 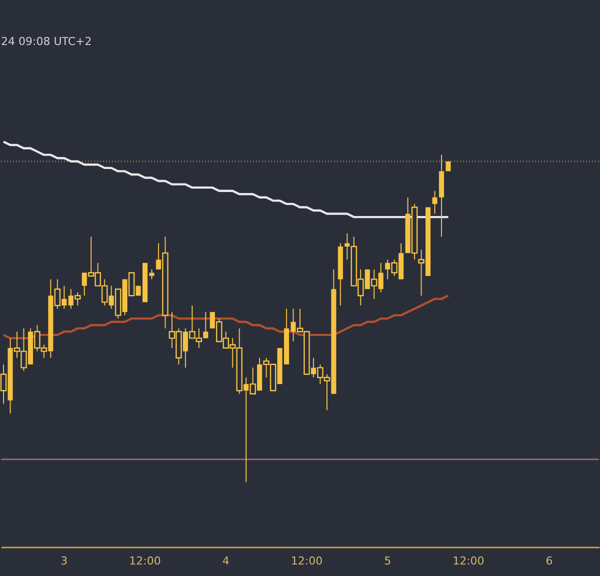 What do you see at coordinates (46, 41) in the screenshot?
I see `text: 24 09:08 UTC+2` at bounding box center [46, 41].